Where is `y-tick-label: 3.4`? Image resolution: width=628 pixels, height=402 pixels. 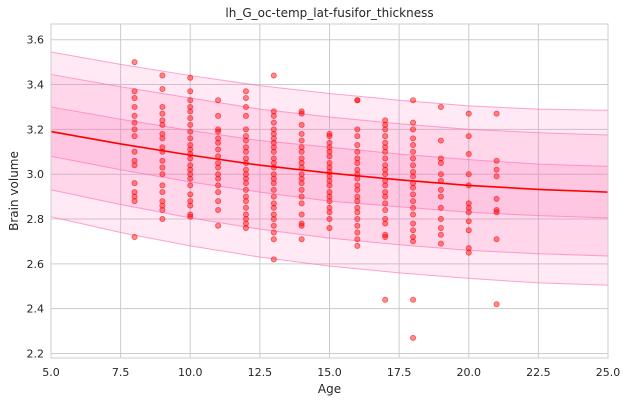 y-tick-label: 3.4 is located at coordinates (36, 85).